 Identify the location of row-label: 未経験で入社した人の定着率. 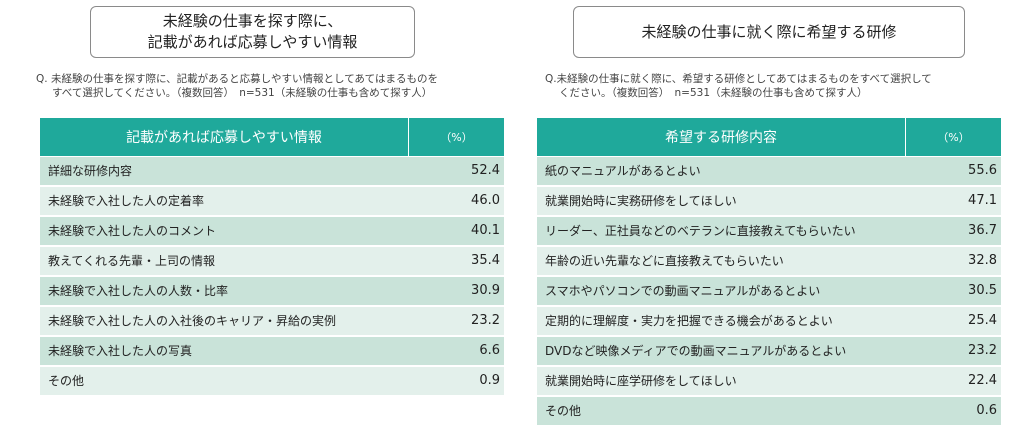
(224, 201).